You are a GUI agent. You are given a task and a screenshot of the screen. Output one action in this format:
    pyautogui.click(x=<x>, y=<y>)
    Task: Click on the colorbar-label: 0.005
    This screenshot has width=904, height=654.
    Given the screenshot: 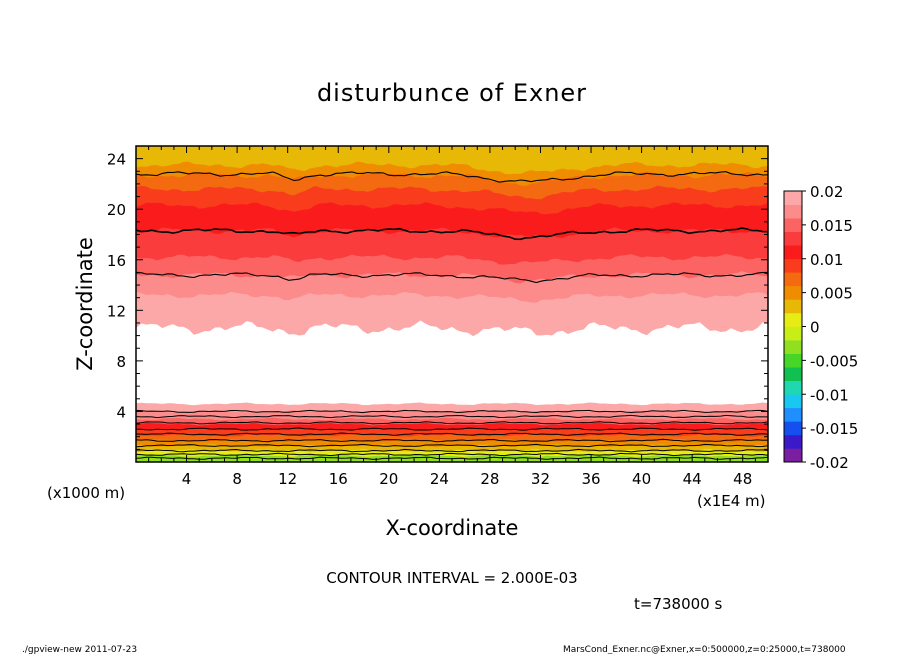 What is the action you would take?
    pyautogui.click(x=831, y=294)
    